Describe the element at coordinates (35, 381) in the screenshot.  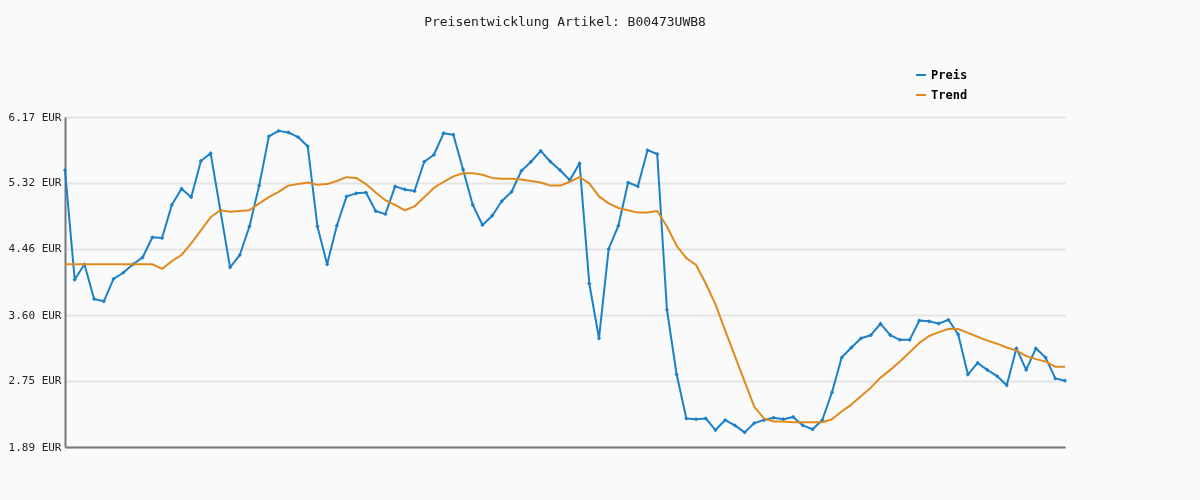
I see `y-tick-label: 2.75 EUR` at that location.